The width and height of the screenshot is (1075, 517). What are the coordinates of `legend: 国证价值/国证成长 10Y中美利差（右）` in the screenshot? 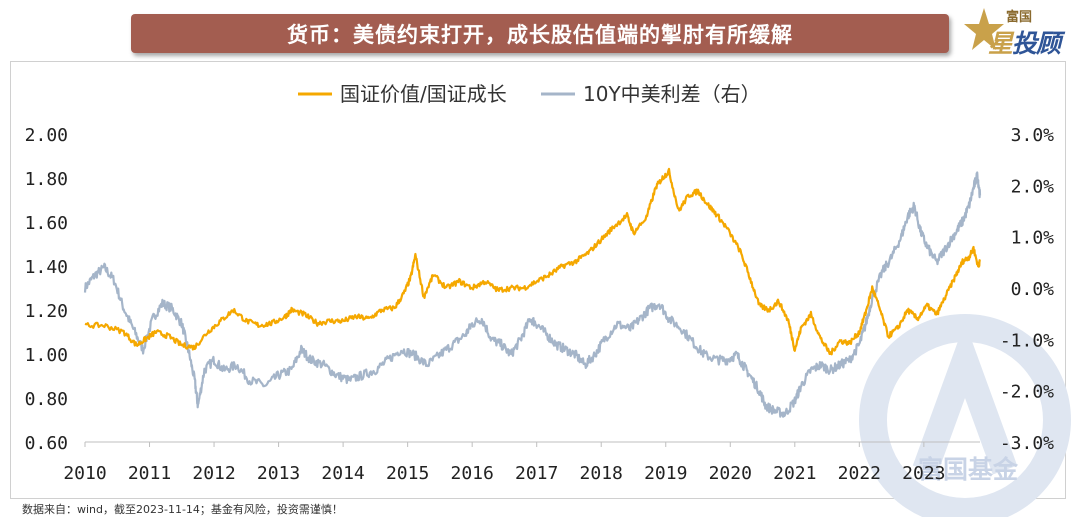 It's located at (529, 94).